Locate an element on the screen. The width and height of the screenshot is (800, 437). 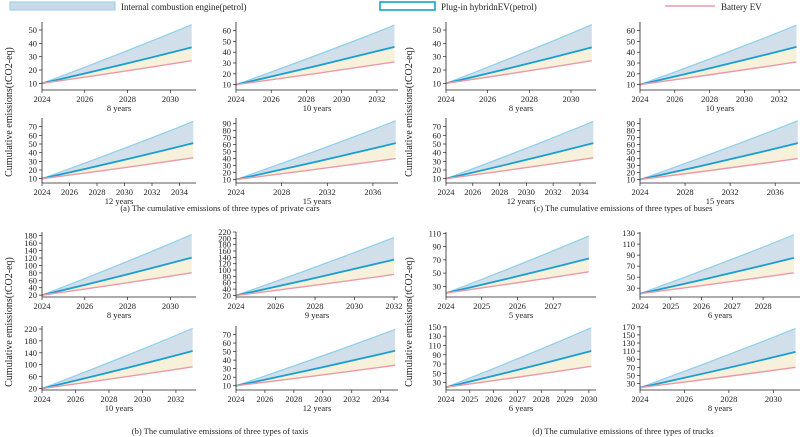
legend-label-phev: Plug-in hybridnEV(petrol) is located at coordinates (489, 7).